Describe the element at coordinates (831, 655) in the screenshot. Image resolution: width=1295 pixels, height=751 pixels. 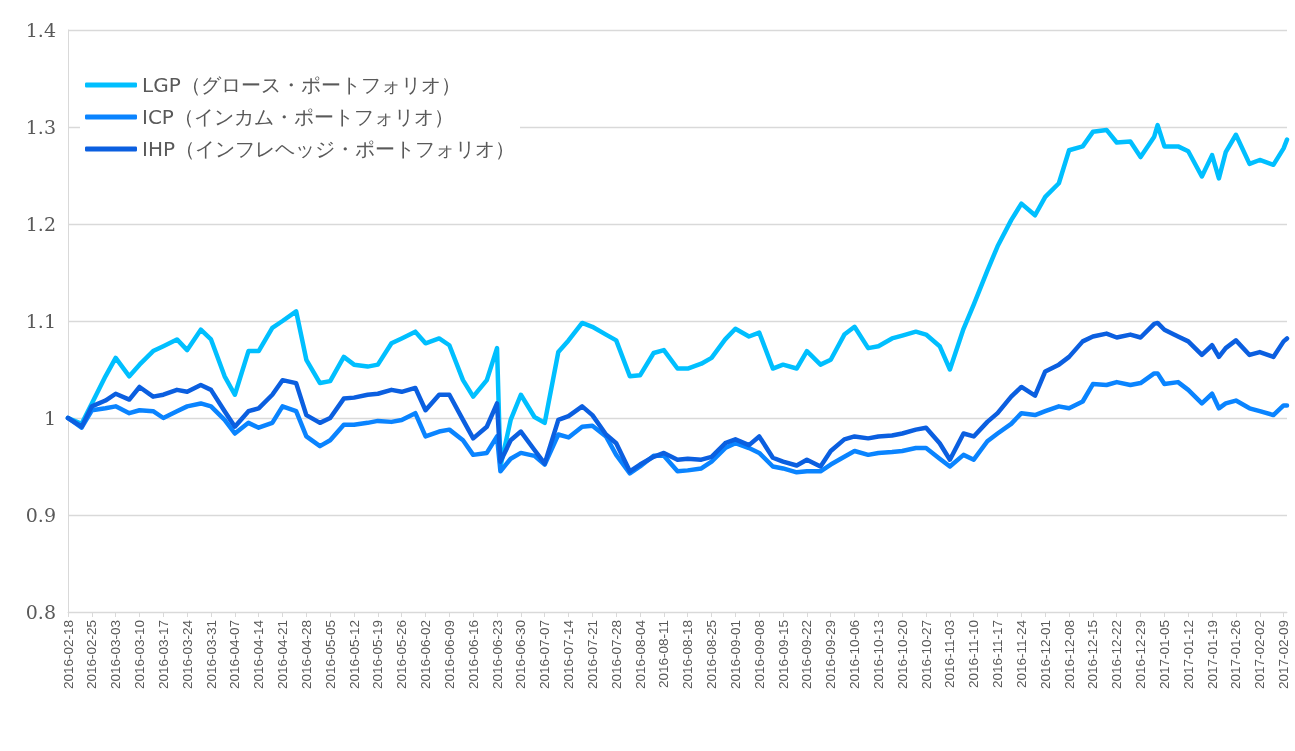
I see `x-tick-label: 2016-09-29` at that location.